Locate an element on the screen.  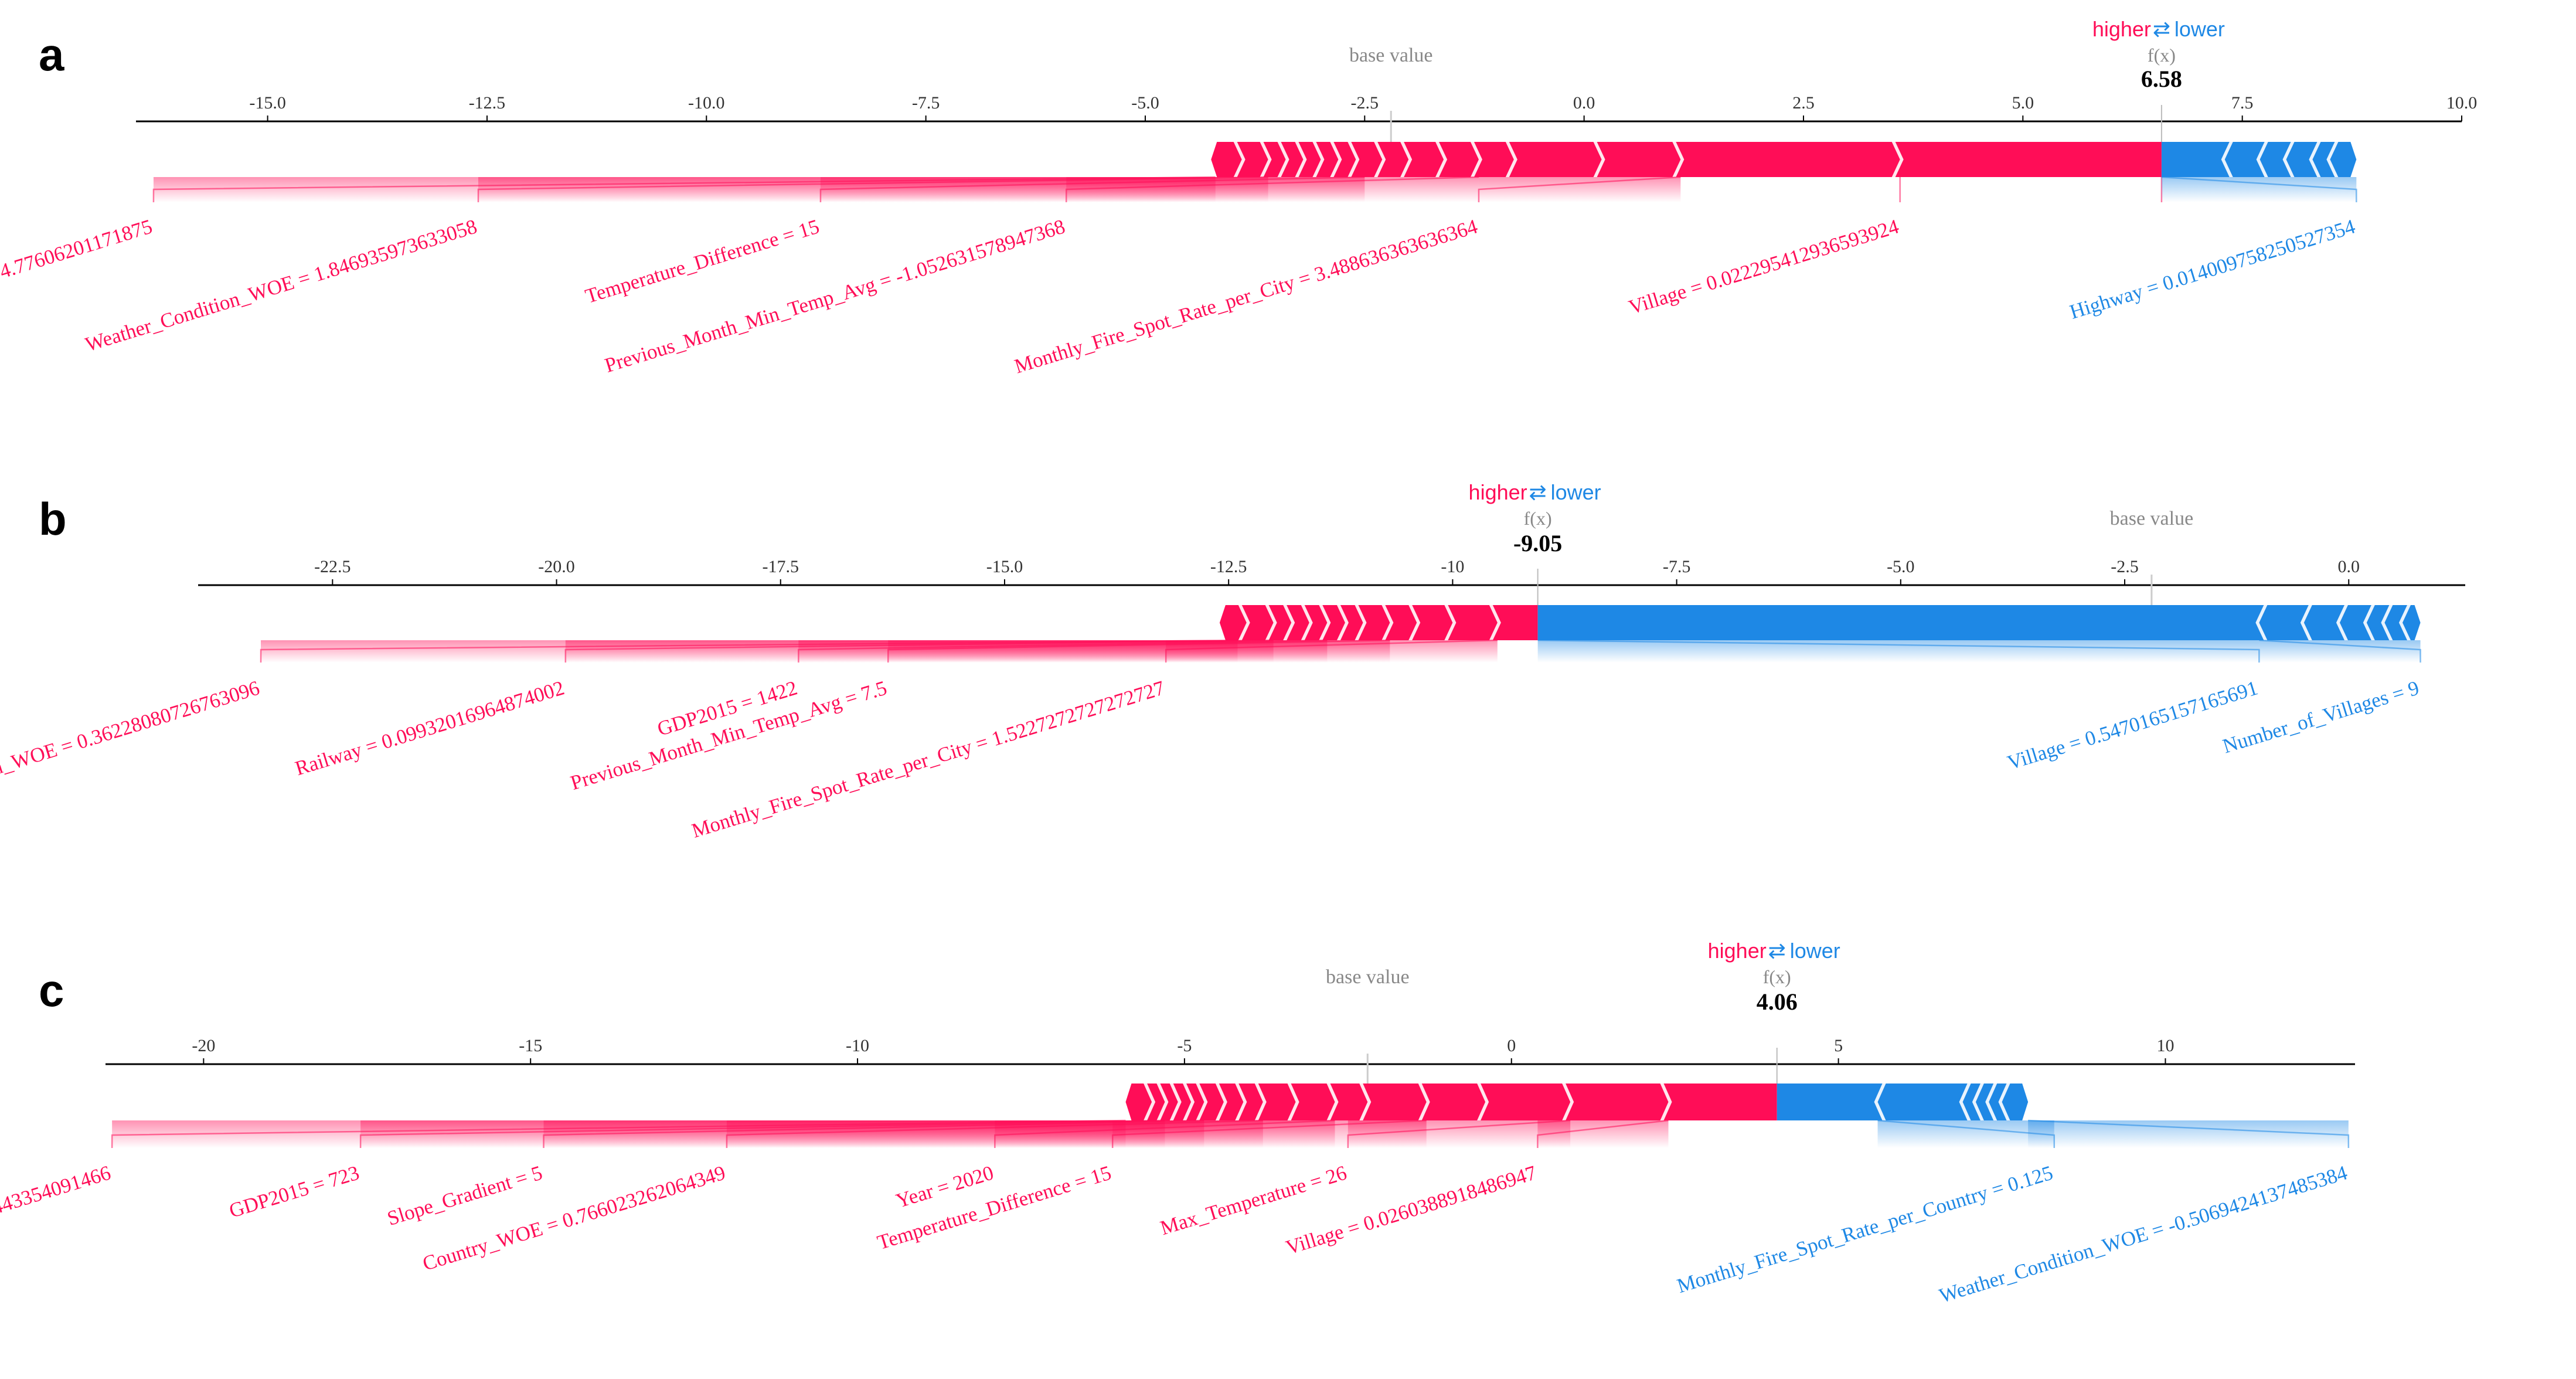
positive-feature-label: Temperature_Difference = 15 is located at coordinates (702, 261).